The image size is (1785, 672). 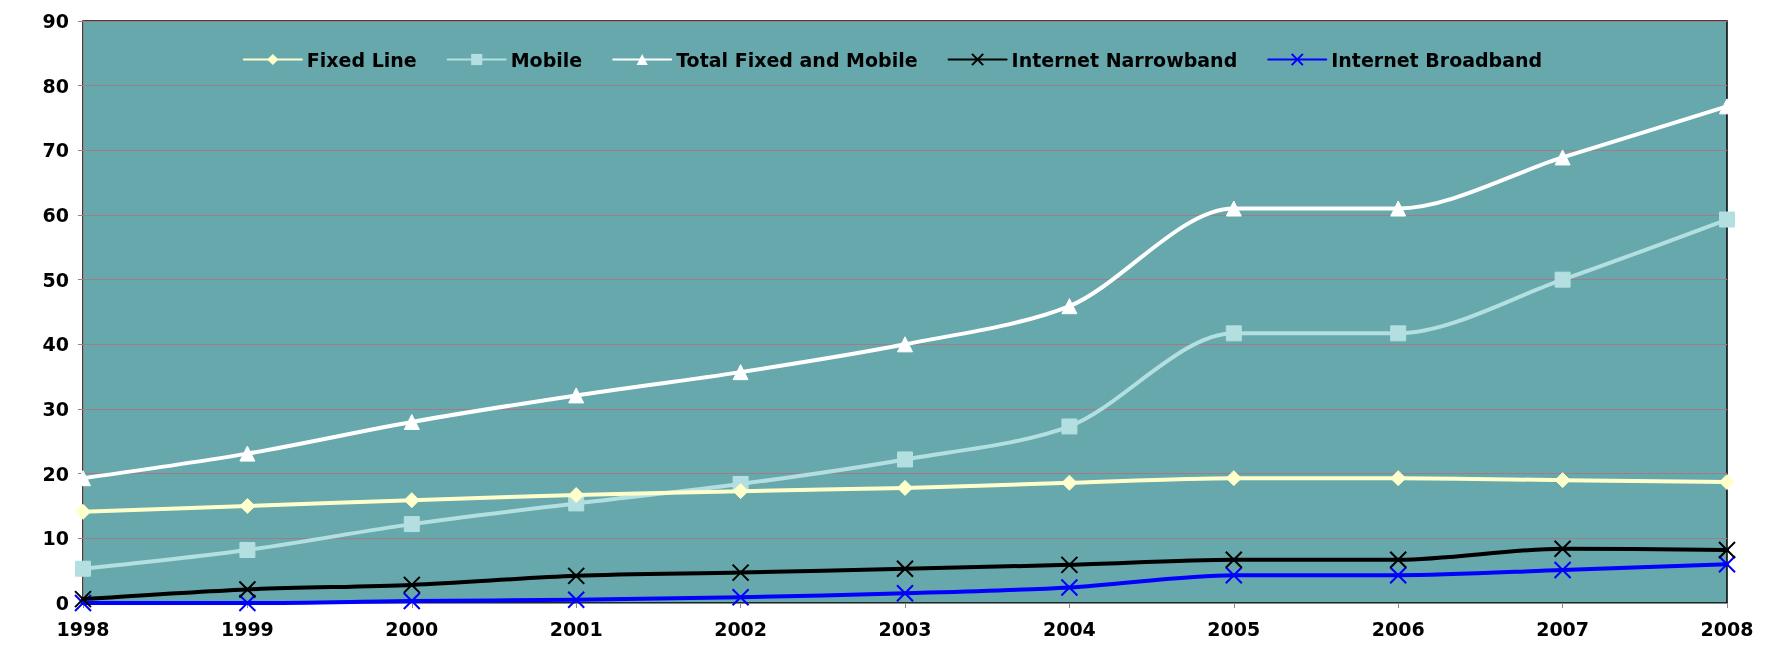 I want to click on y-tick-label: 30, so click(x=55, y=409).